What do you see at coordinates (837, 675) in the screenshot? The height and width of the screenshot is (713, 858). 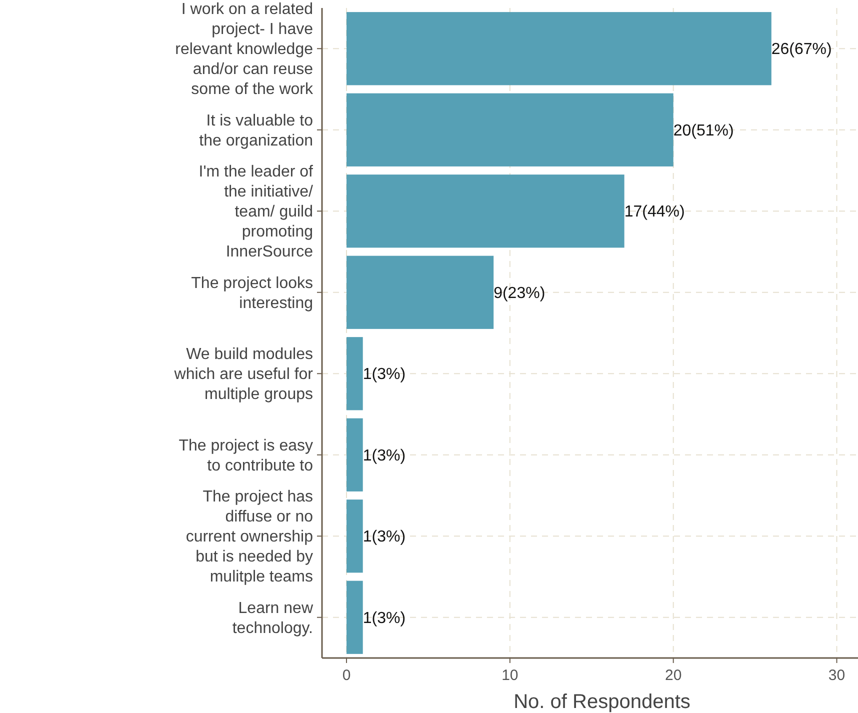 I see `x-tick-label: 30` at bounding box center [837, 675].